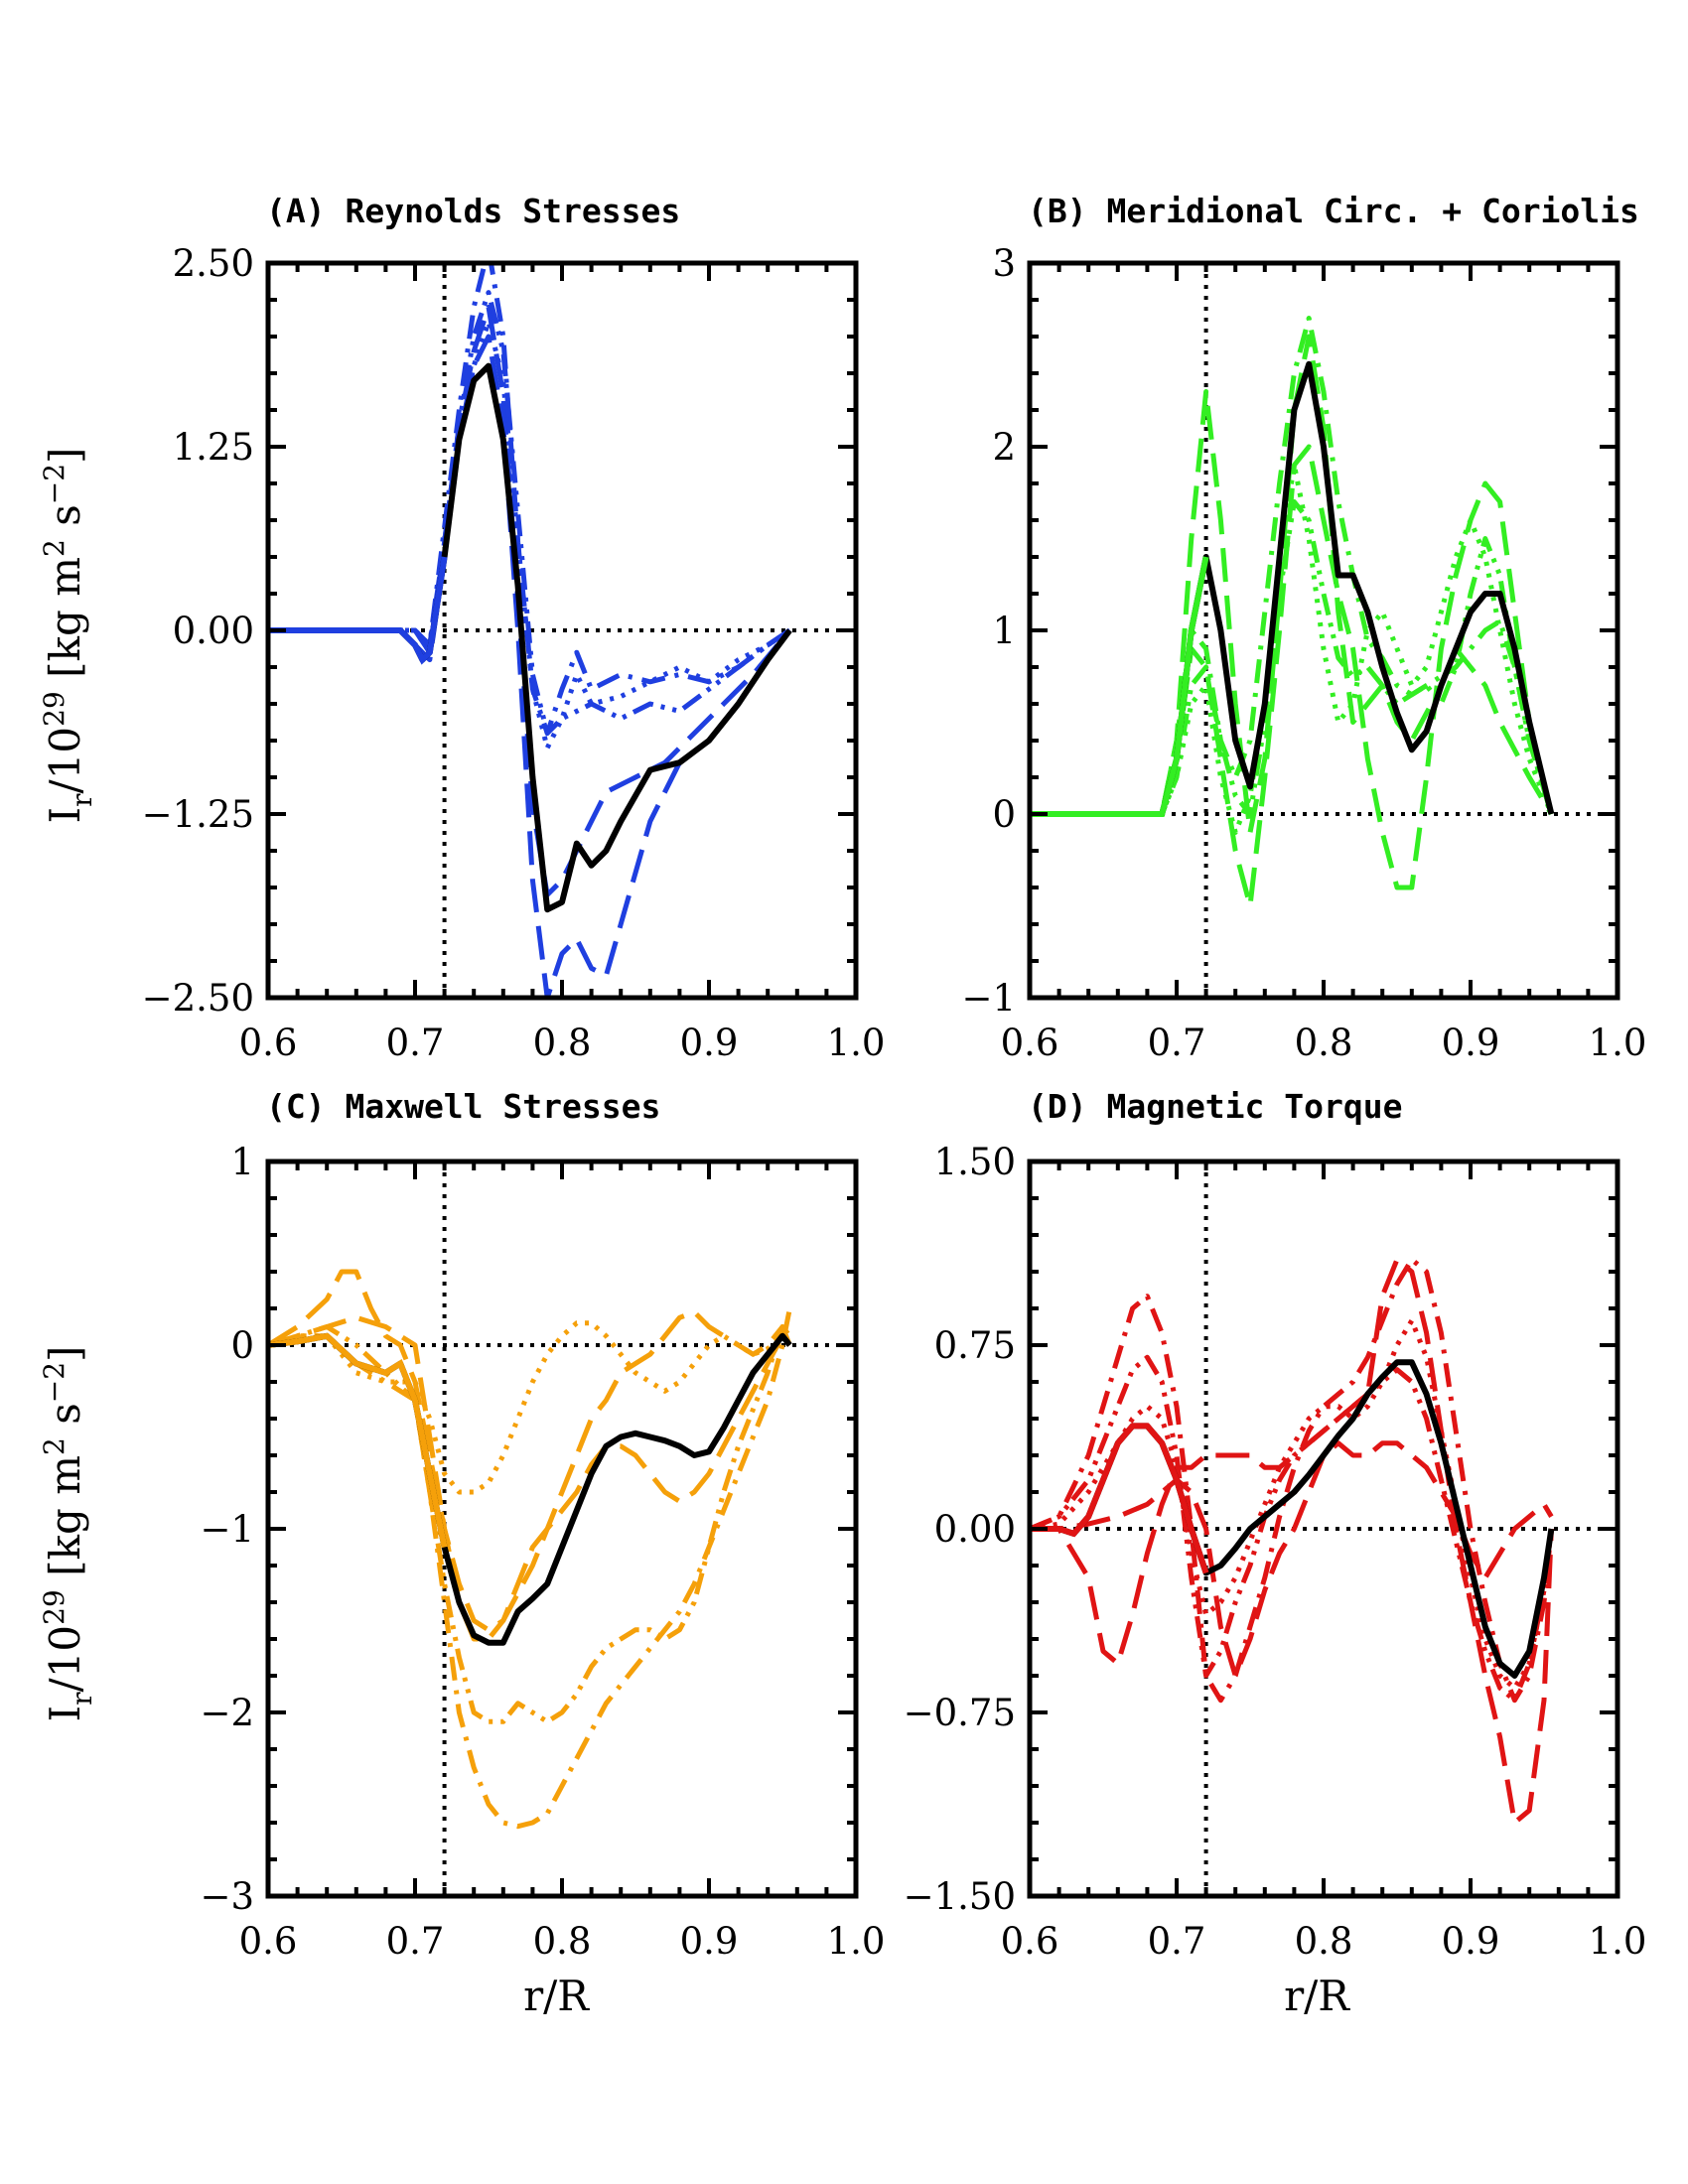  What do you see at coordinates (68, 636) in the screenshot?
I see `y-axis-label-top: Ir/1029 [kg m2 s−2]` at bounding box center [68, 636].